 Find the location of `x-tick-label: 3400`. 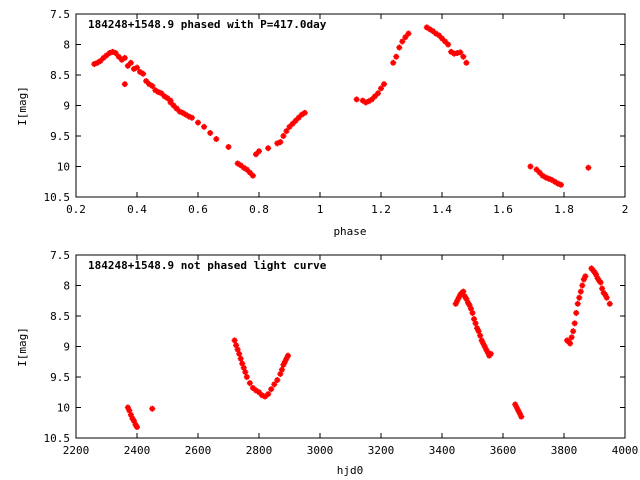

x-tick-label: 3400 is located at coordinates (442, 450).